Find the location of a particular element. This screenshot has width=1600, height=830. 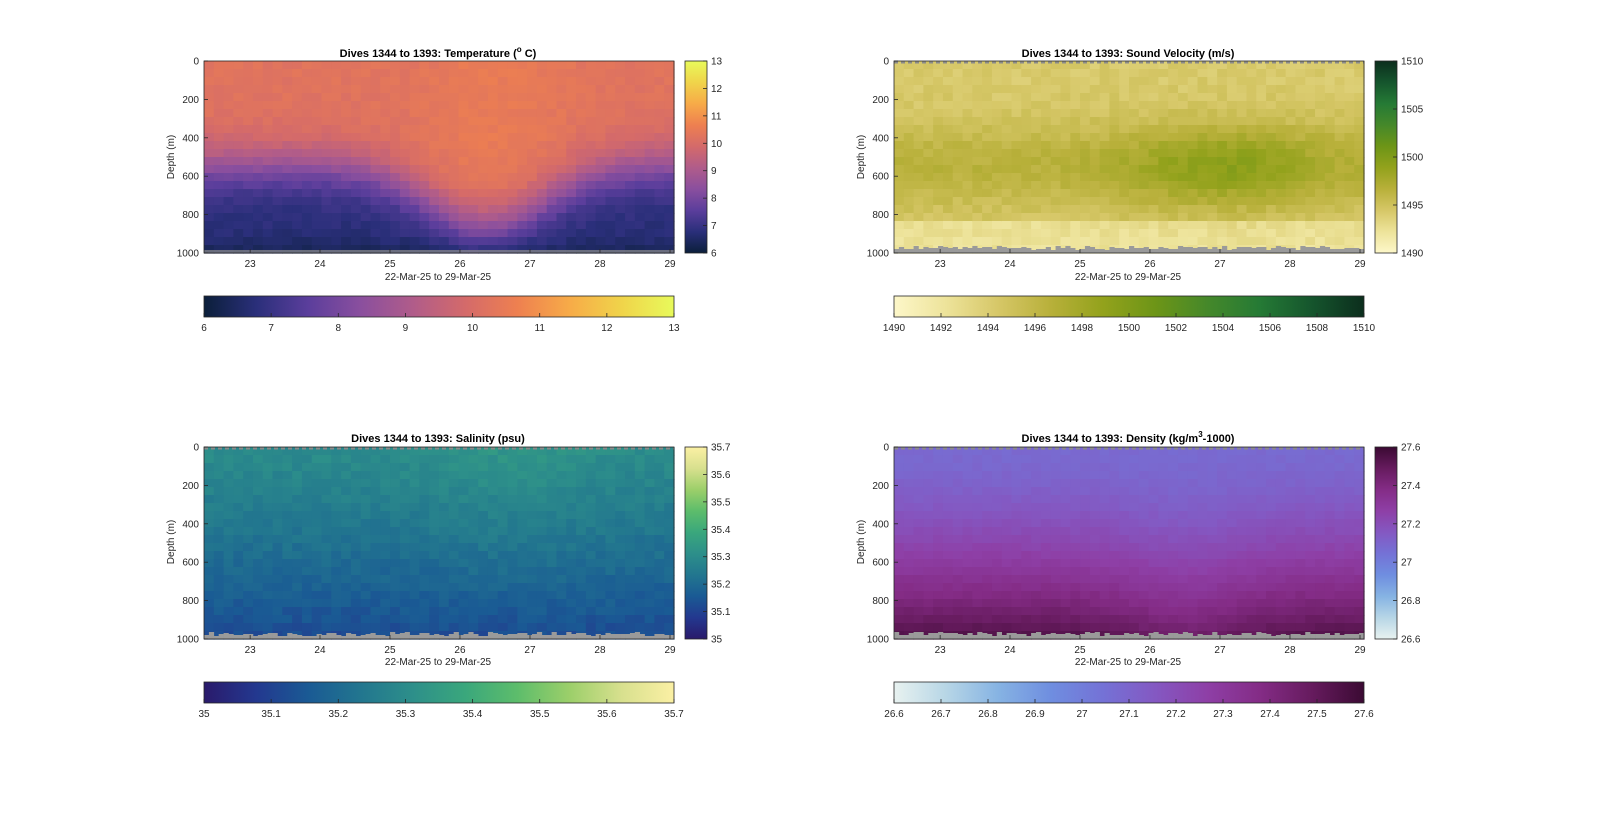

y-tick-label: 0 is located at coordinates (196, 62).